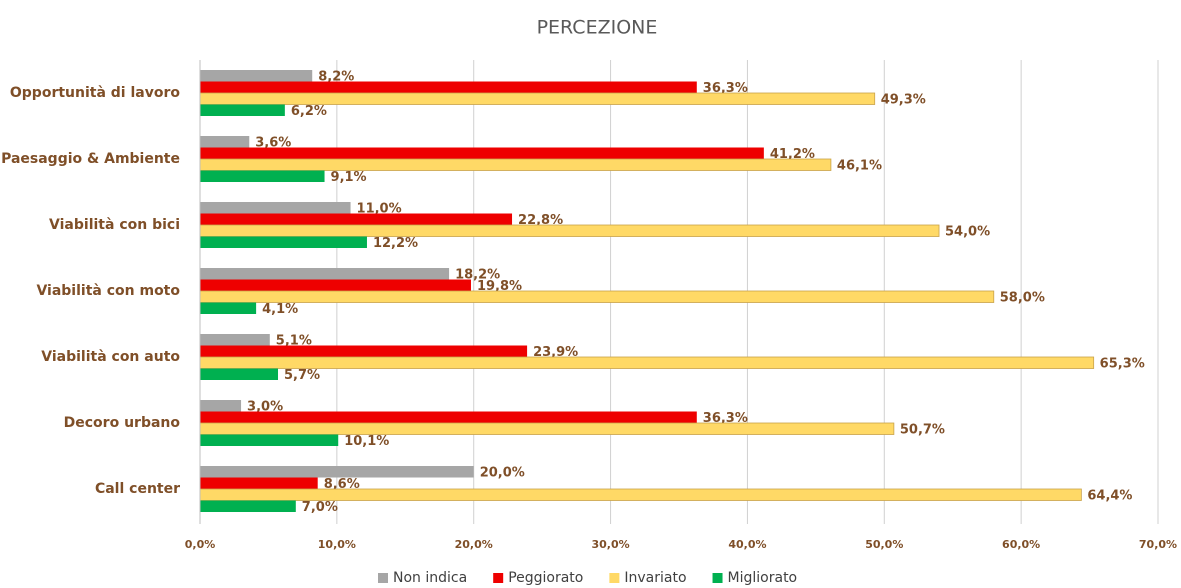 The height and width of the screenshot is (588, 1181). Describe the element at coordinates (395, 243) in the screenshot. I see `value-label: 12,2%` at that location.